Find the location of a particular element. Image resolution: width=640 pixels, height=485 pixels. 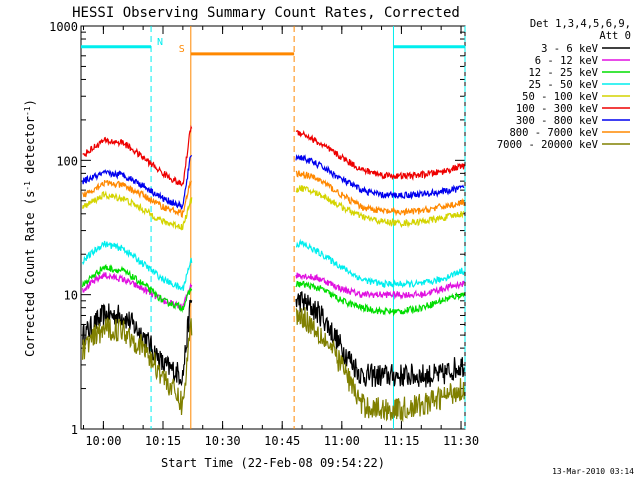

series-line-8-seg1 is located at coordinates (380, 365).